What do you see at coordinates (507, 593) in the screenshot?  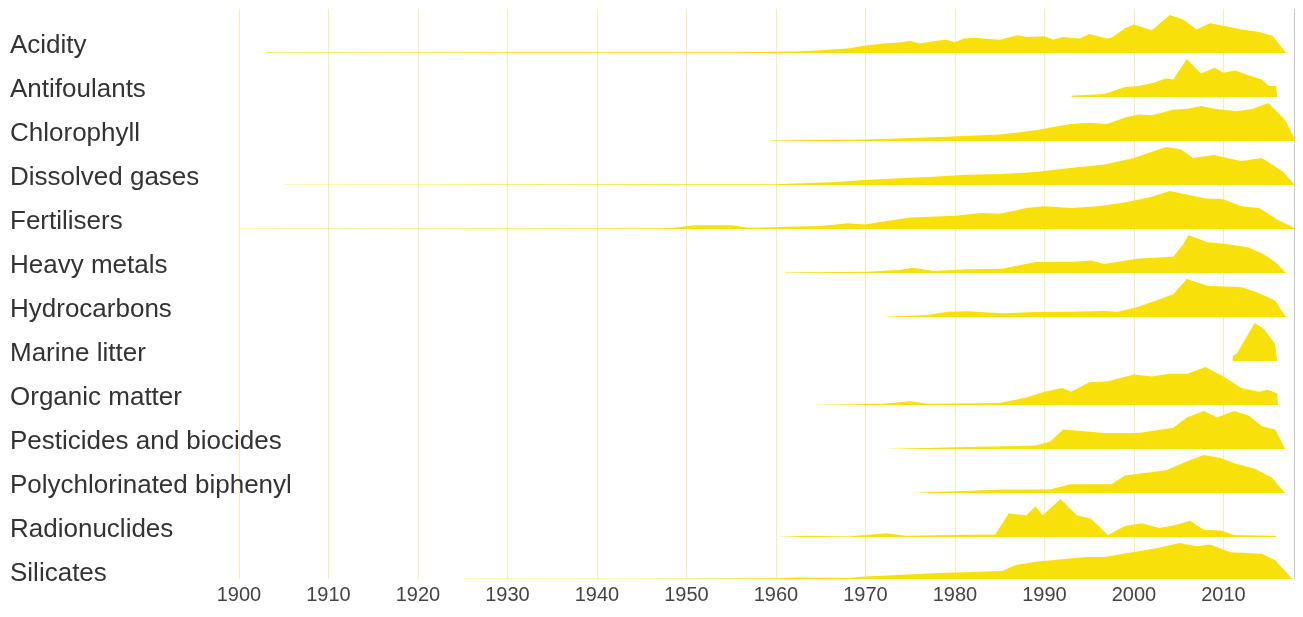 I see `x-tick-label: 1930` at bounding box center [507, 593].